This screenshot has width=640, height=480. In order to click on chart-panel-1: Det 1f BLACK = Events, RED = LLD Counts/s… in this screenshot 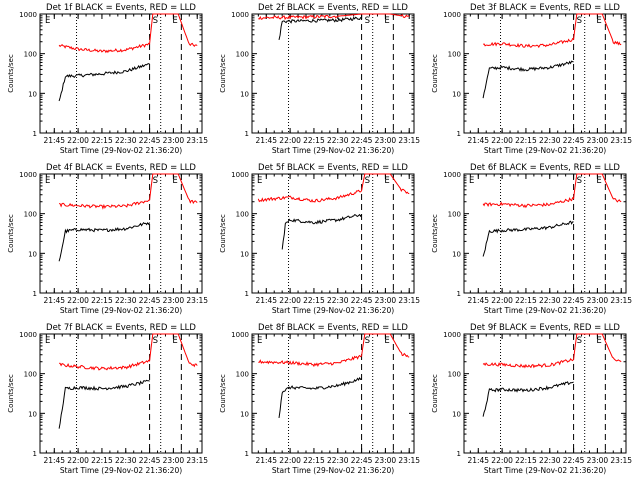, I will do `click(107, 79)`.